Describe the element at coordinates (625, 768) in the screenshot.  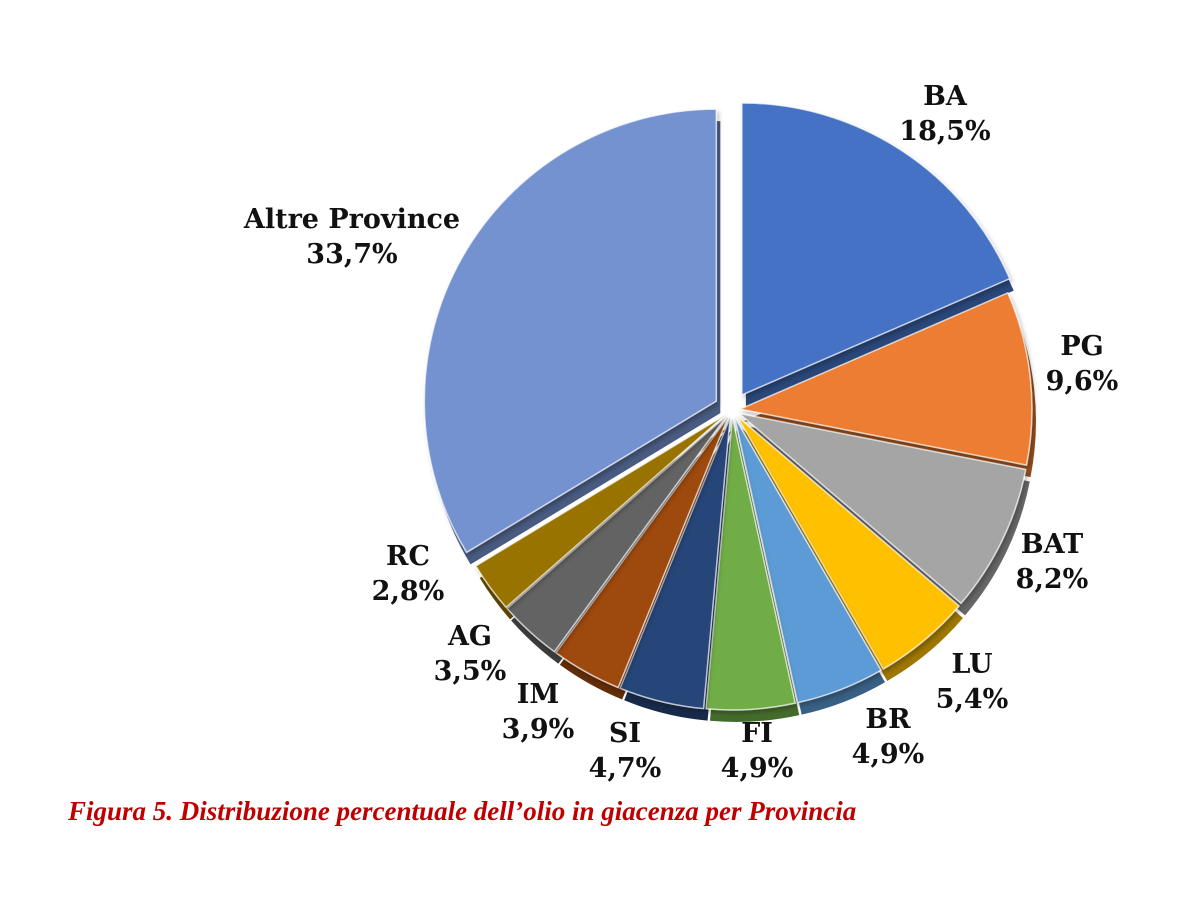
I see `slice-value-si: 4,7%` at that location.